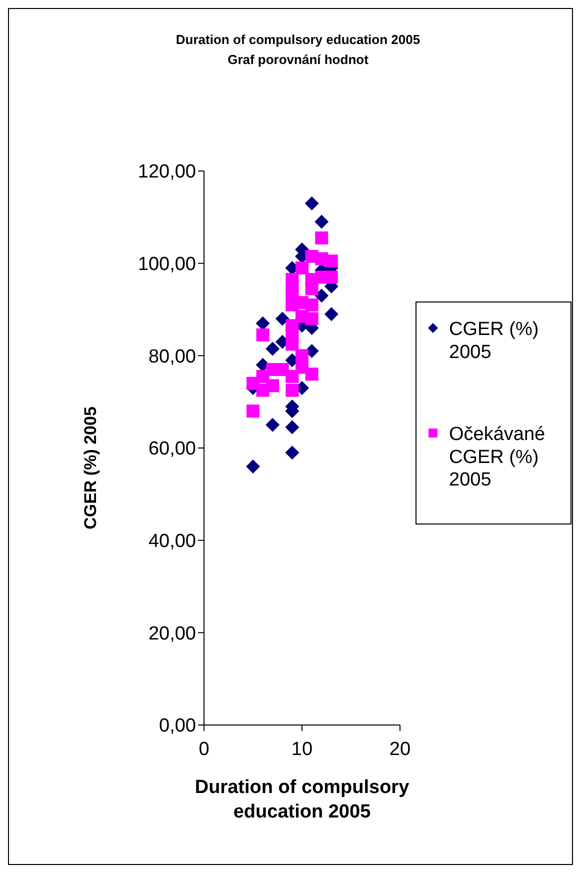 Image resolution: width=581 pixels, height=873 pixels. What do you see at coordinates (302, 749) in the screenshot?
I see `x-tick-label: 10` at bounding box center [302, 749].